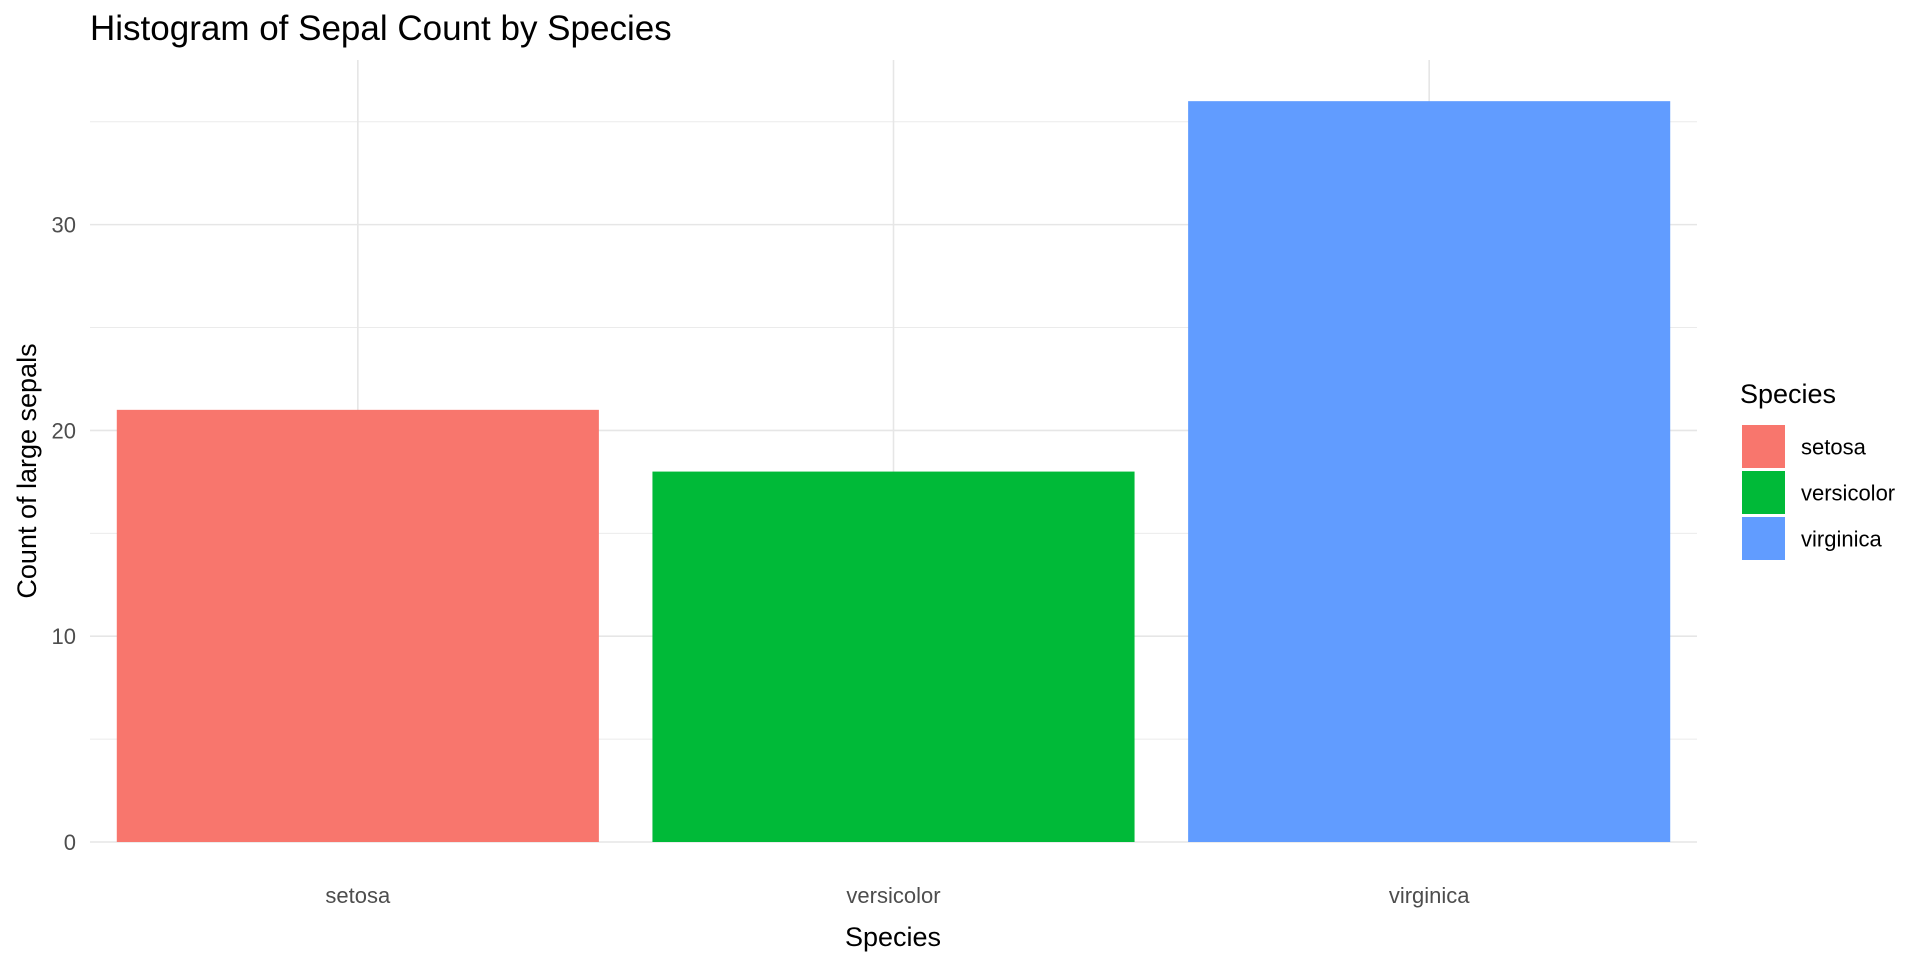  I want to click on y-tick-label: 30, so click(64, 225).